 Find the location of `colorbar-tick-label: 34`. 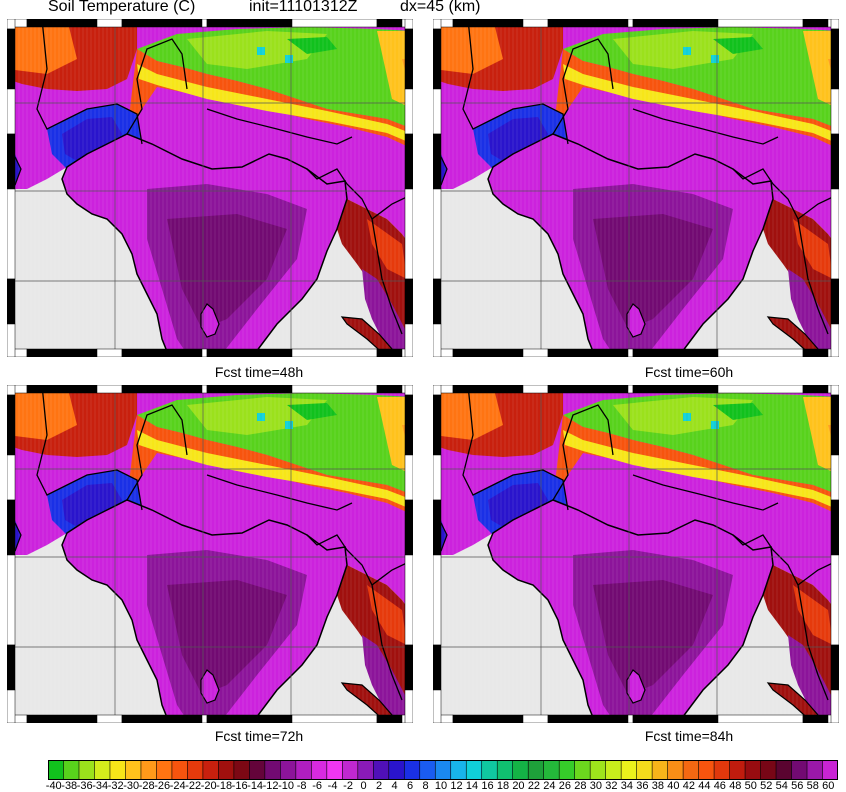

colorbar-tick-label: 34 is located at coordinates (626, 786).